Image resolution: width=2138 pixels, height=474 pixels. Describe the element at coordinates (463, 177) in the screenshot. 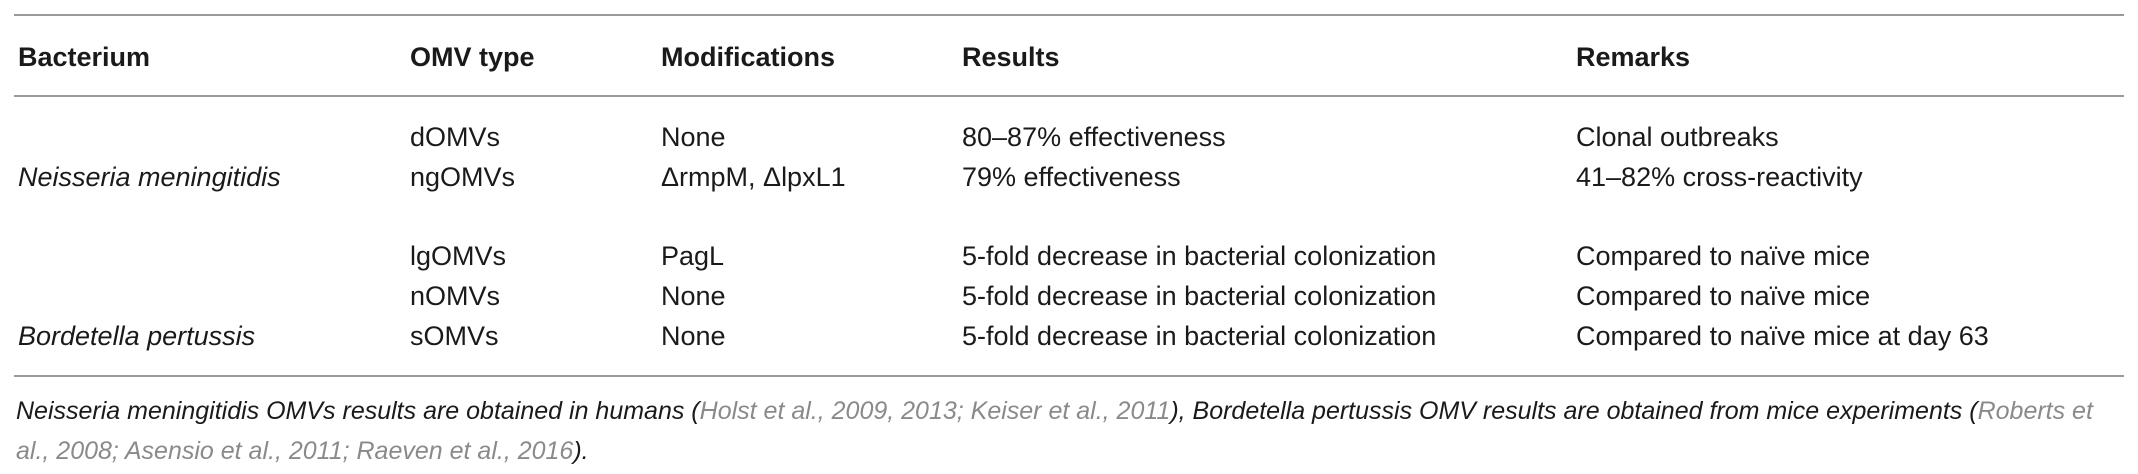

I see `table-cell-omv-type: ngOMVs` at that location.